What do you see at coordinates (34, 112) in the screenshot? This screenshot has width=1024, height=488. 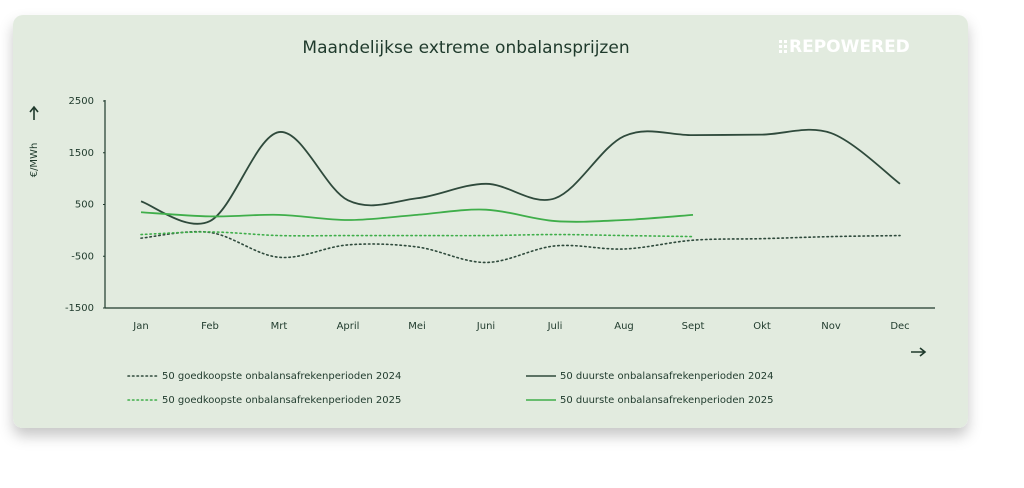 I see `y-arrow` at bounding box center [34, 112].